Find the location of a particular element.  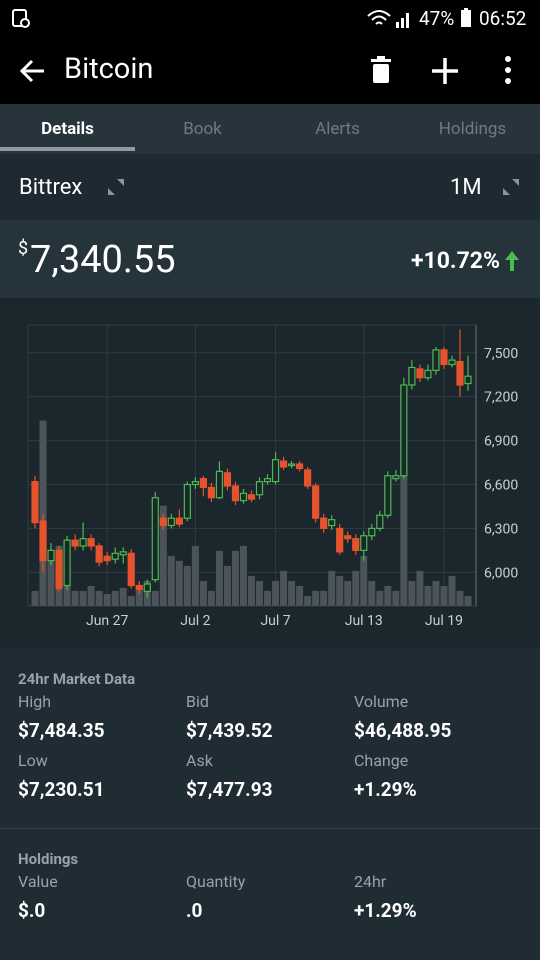

y-tick-label: 6,000 is located at coordinates (501, 573).